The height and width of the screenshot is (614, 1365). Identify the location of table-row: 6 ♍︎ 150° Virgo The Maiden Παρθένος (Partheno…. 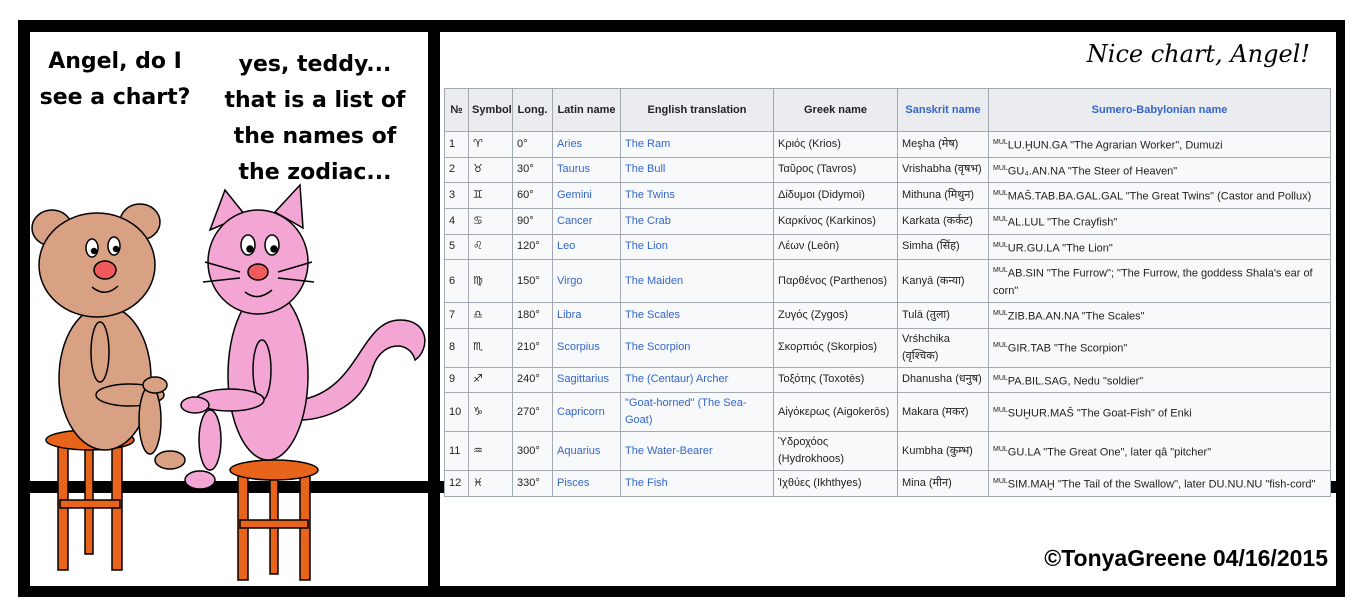
(887, 281).